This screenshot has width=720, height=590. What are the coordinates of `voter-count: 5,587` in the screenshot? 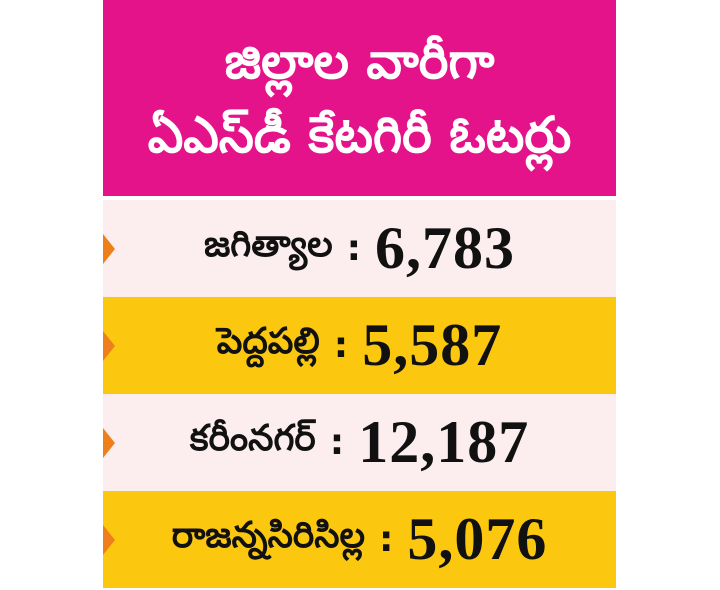 It's located at (432, 345).